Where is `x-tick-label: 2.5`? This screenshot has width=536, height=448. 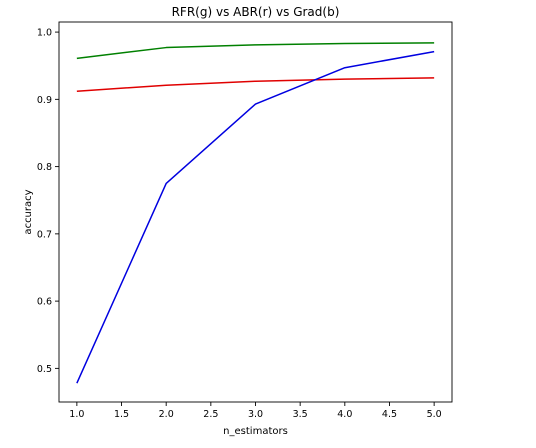 x-tick-label: 2.5 is located at coordinates (210, 414).